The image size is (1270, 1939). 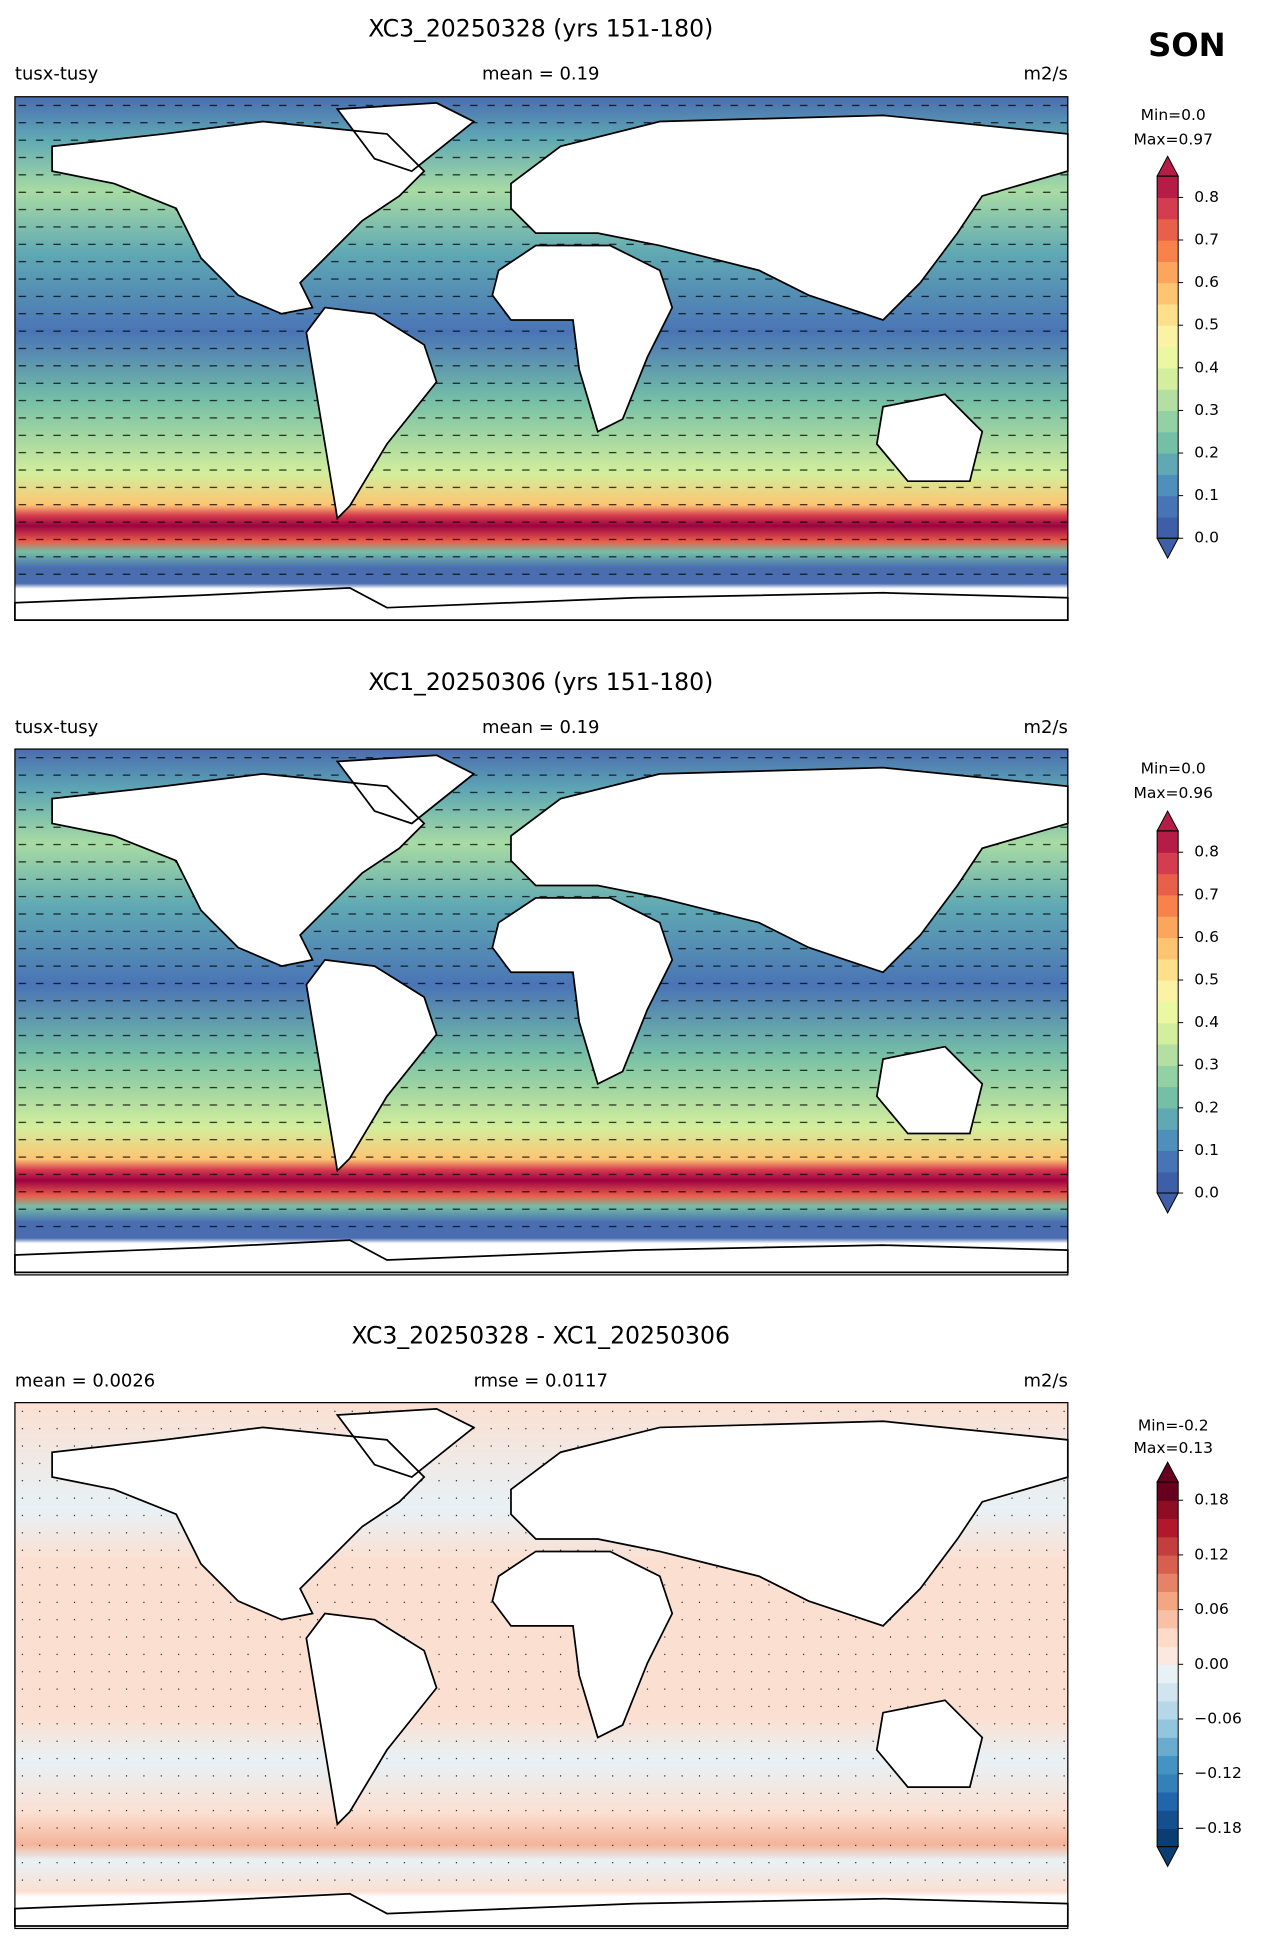 I want to click on max-label: Max=0.97, so click(x=1173, y=140).